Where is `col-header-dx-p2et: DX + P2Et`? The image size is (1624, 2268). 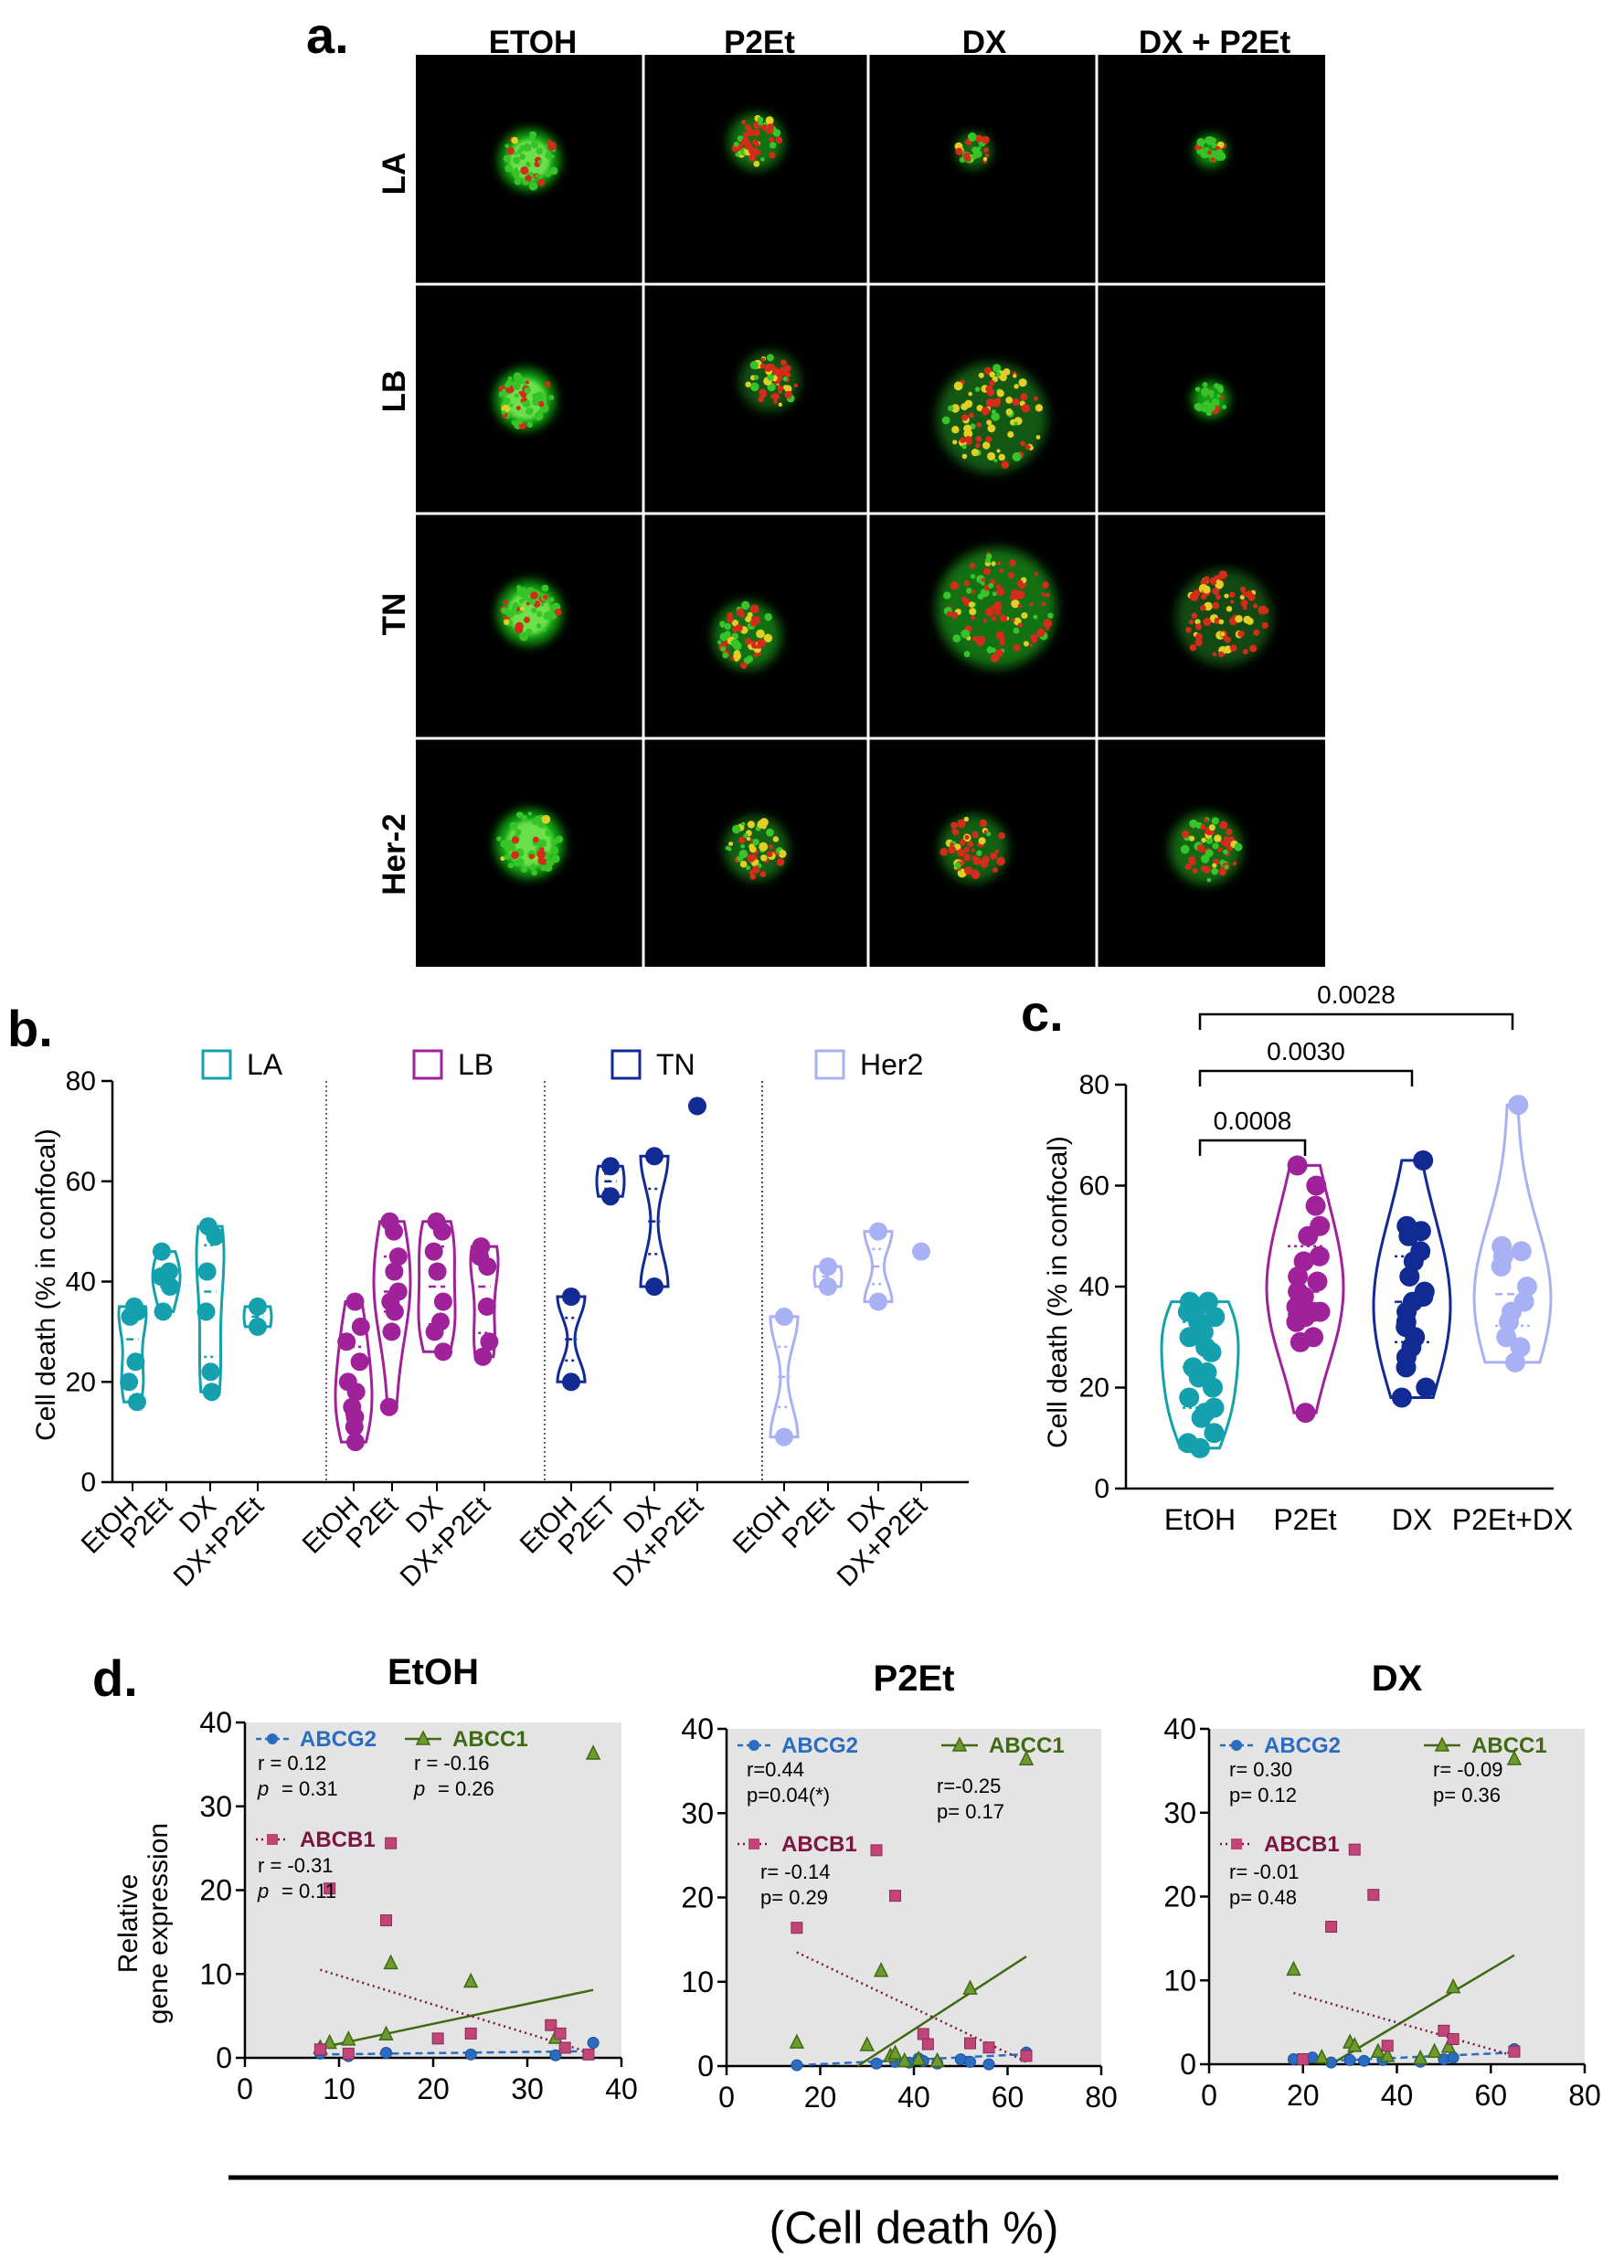
col-header-dx-p2et: DX + P2Et is located at coordinates (1215, 42).